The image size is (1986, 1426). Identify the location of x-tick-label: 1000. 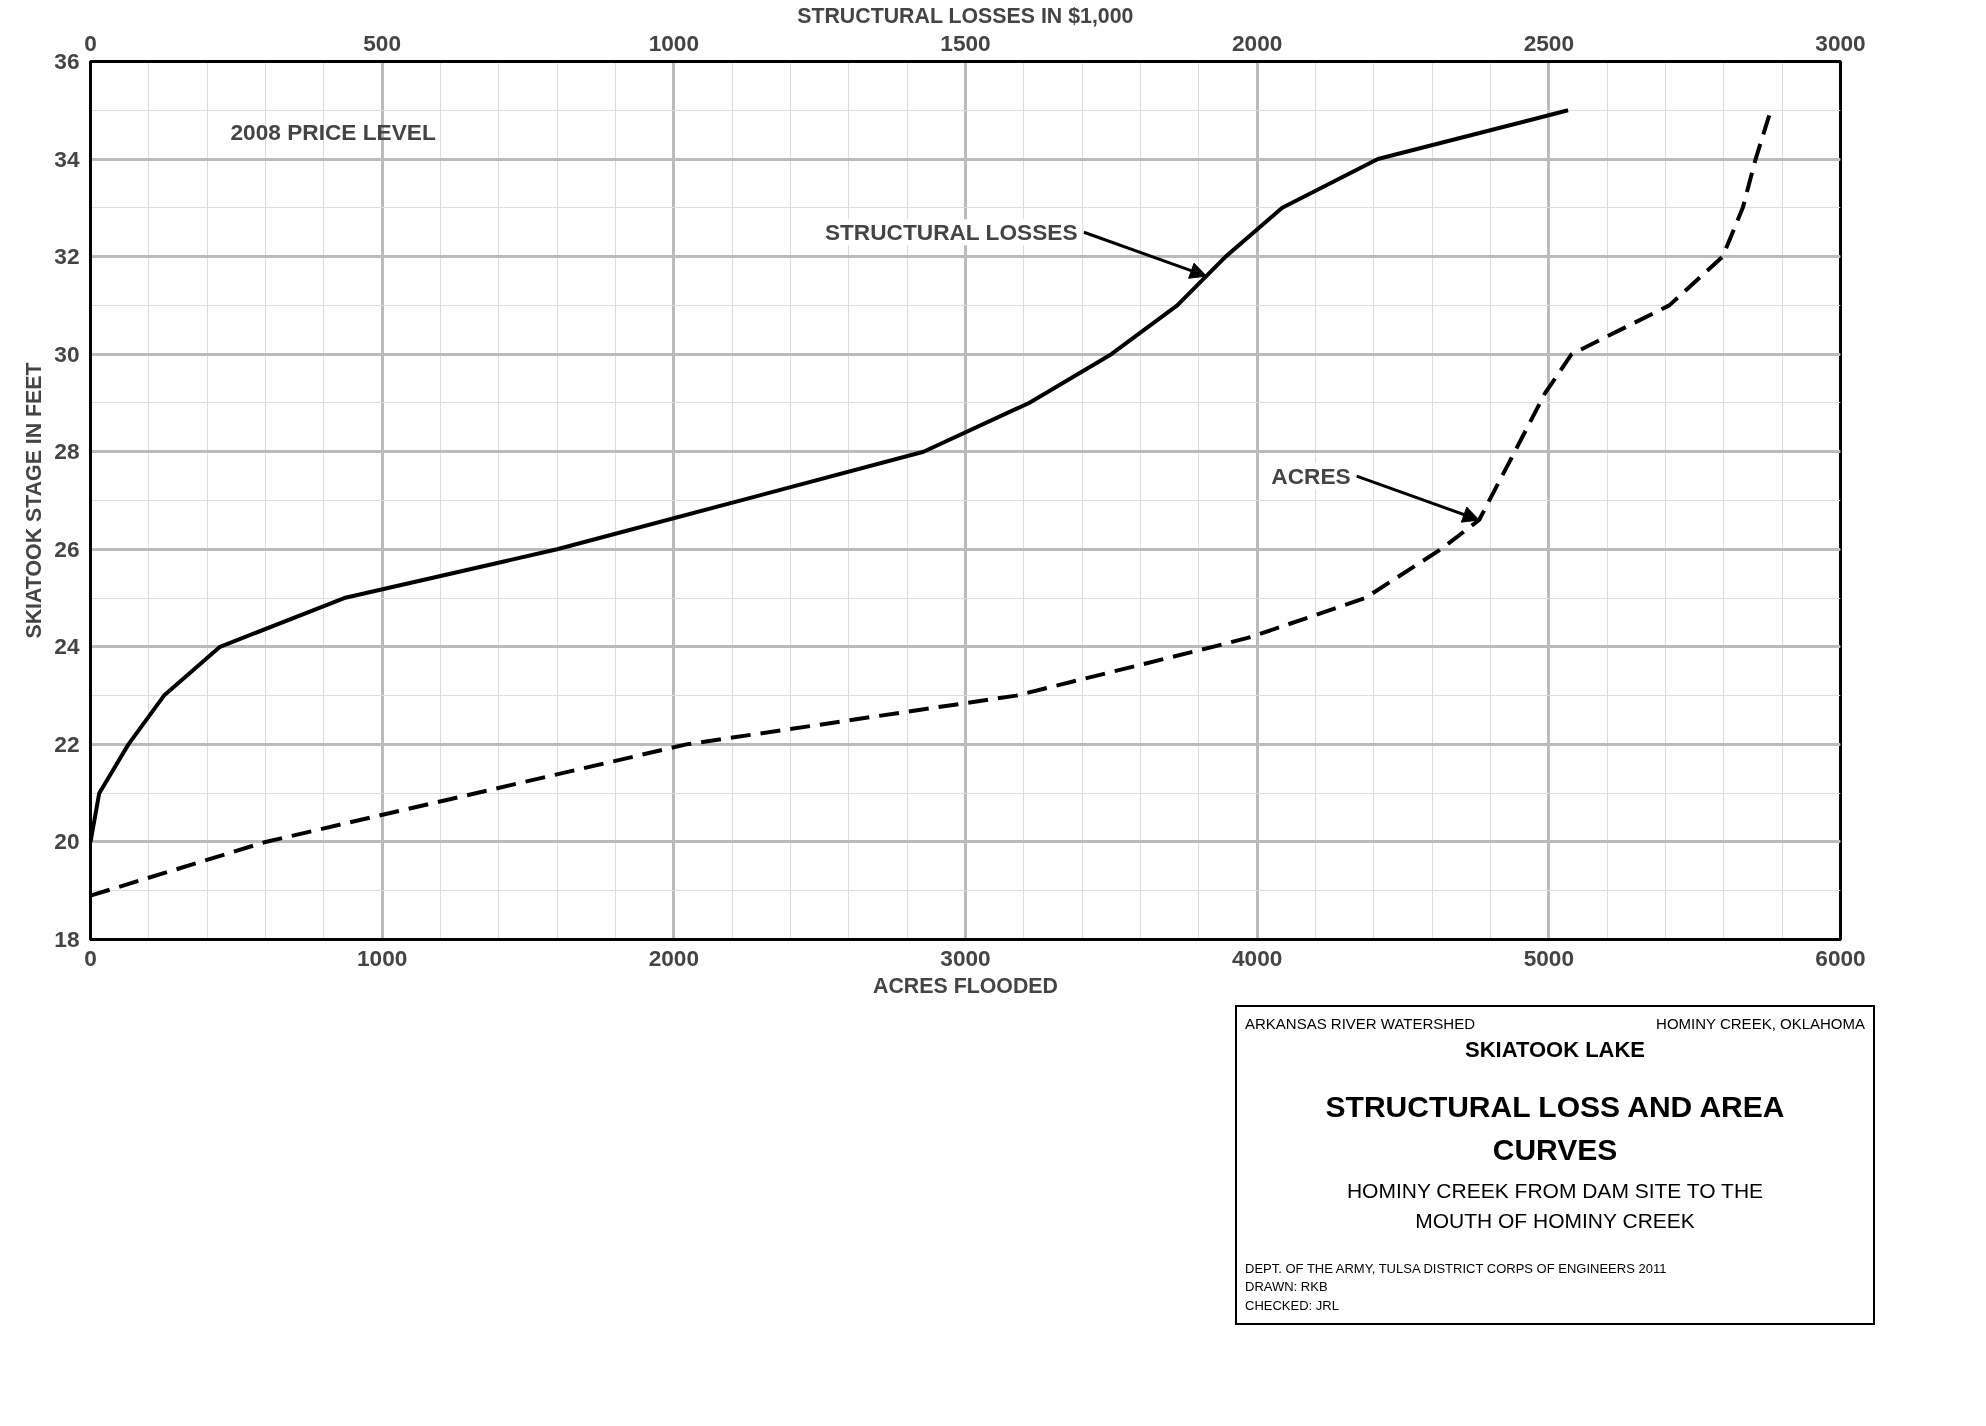
(382, 957).